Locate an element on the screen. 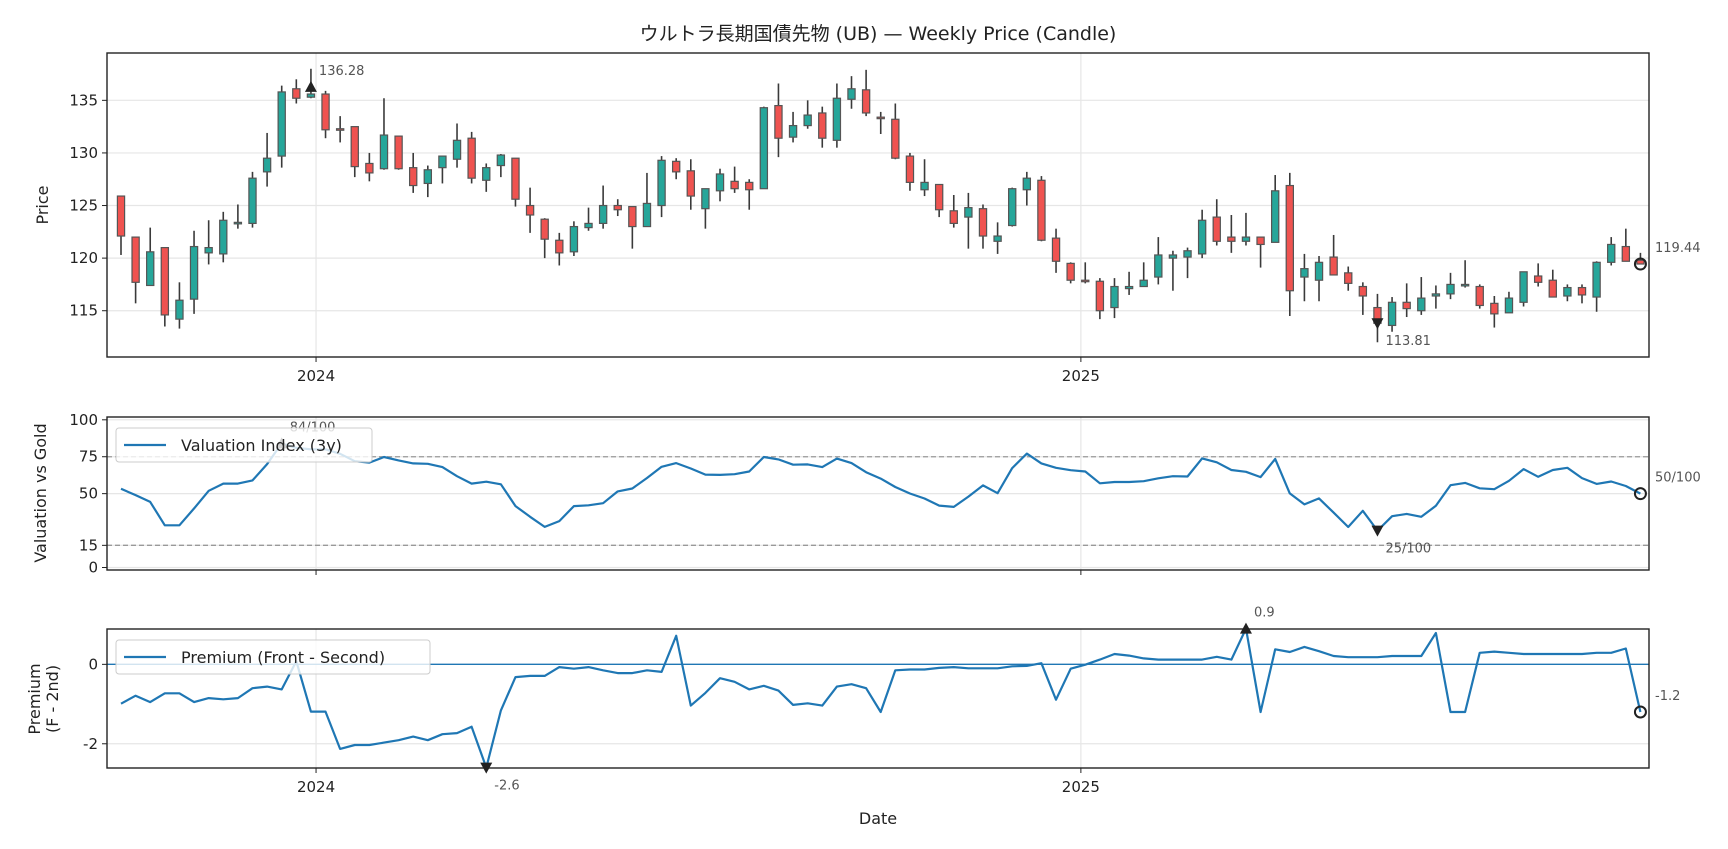 Image resolution: width=1728 pixels, height=849 pixels. y-tick-label: 115 is located at coordinates (83, 311).